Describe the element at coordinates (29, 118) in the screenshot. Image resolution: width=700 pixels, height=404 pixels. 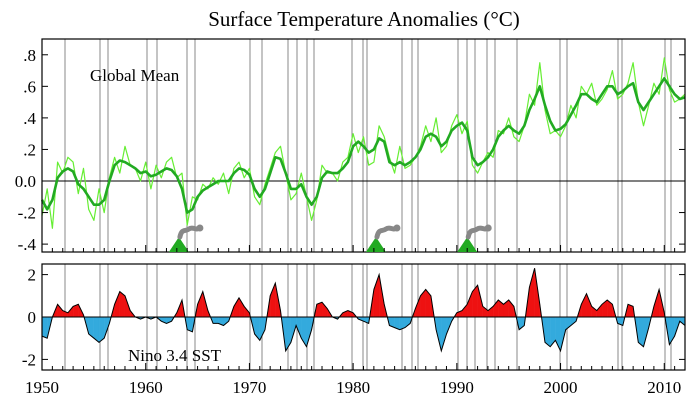
I see `y-tick-label: .4` at that location.